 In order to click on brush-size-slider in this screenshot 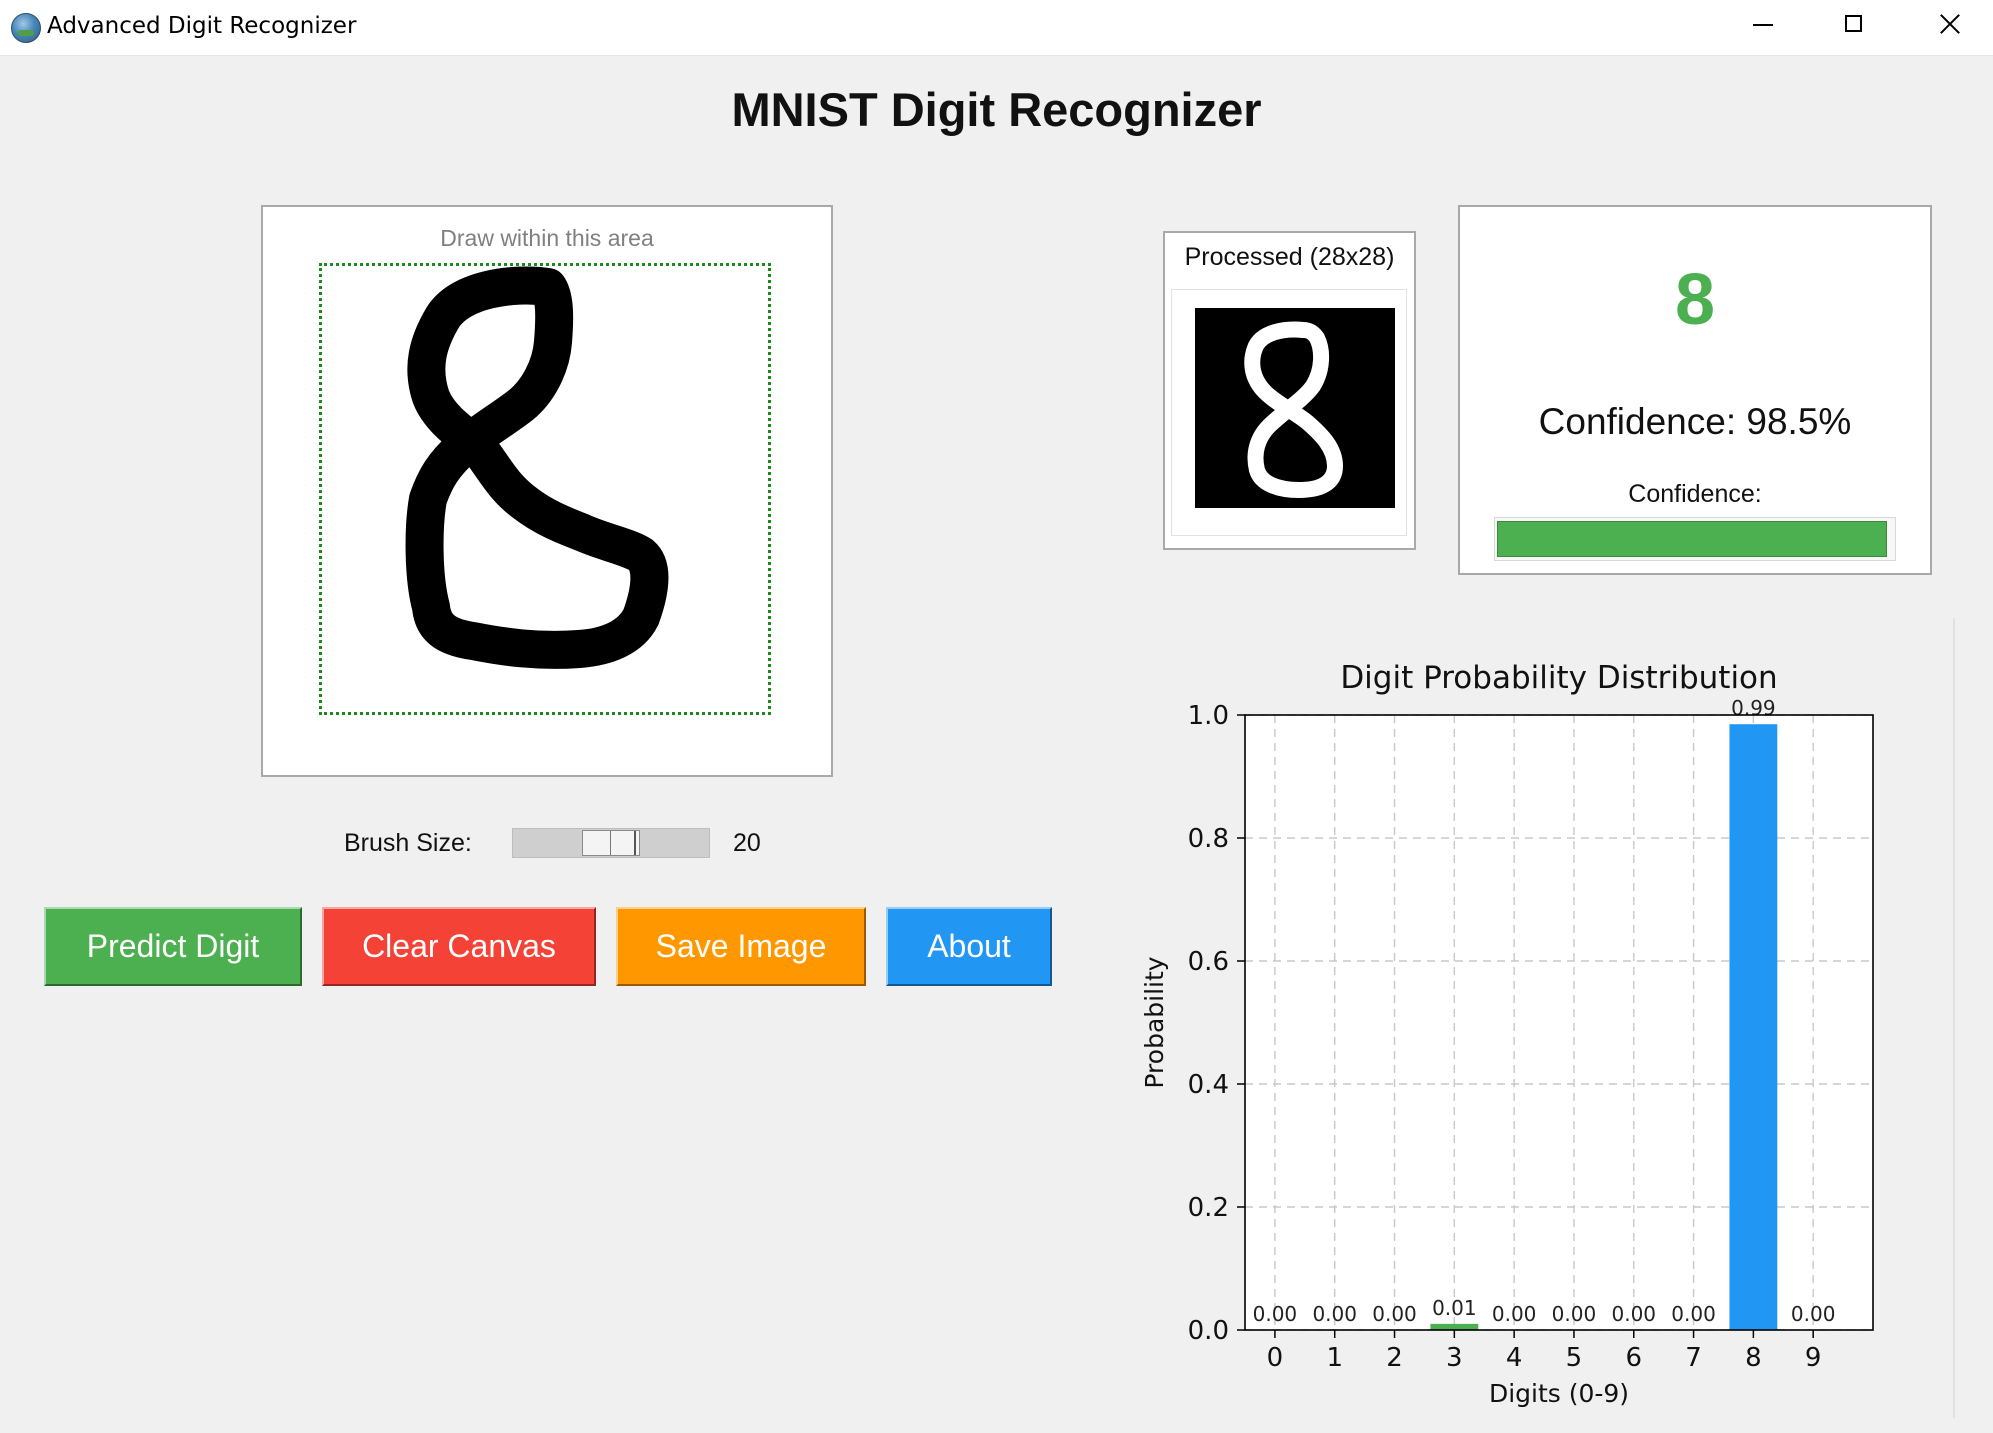, I will do `click(611, 843)`.